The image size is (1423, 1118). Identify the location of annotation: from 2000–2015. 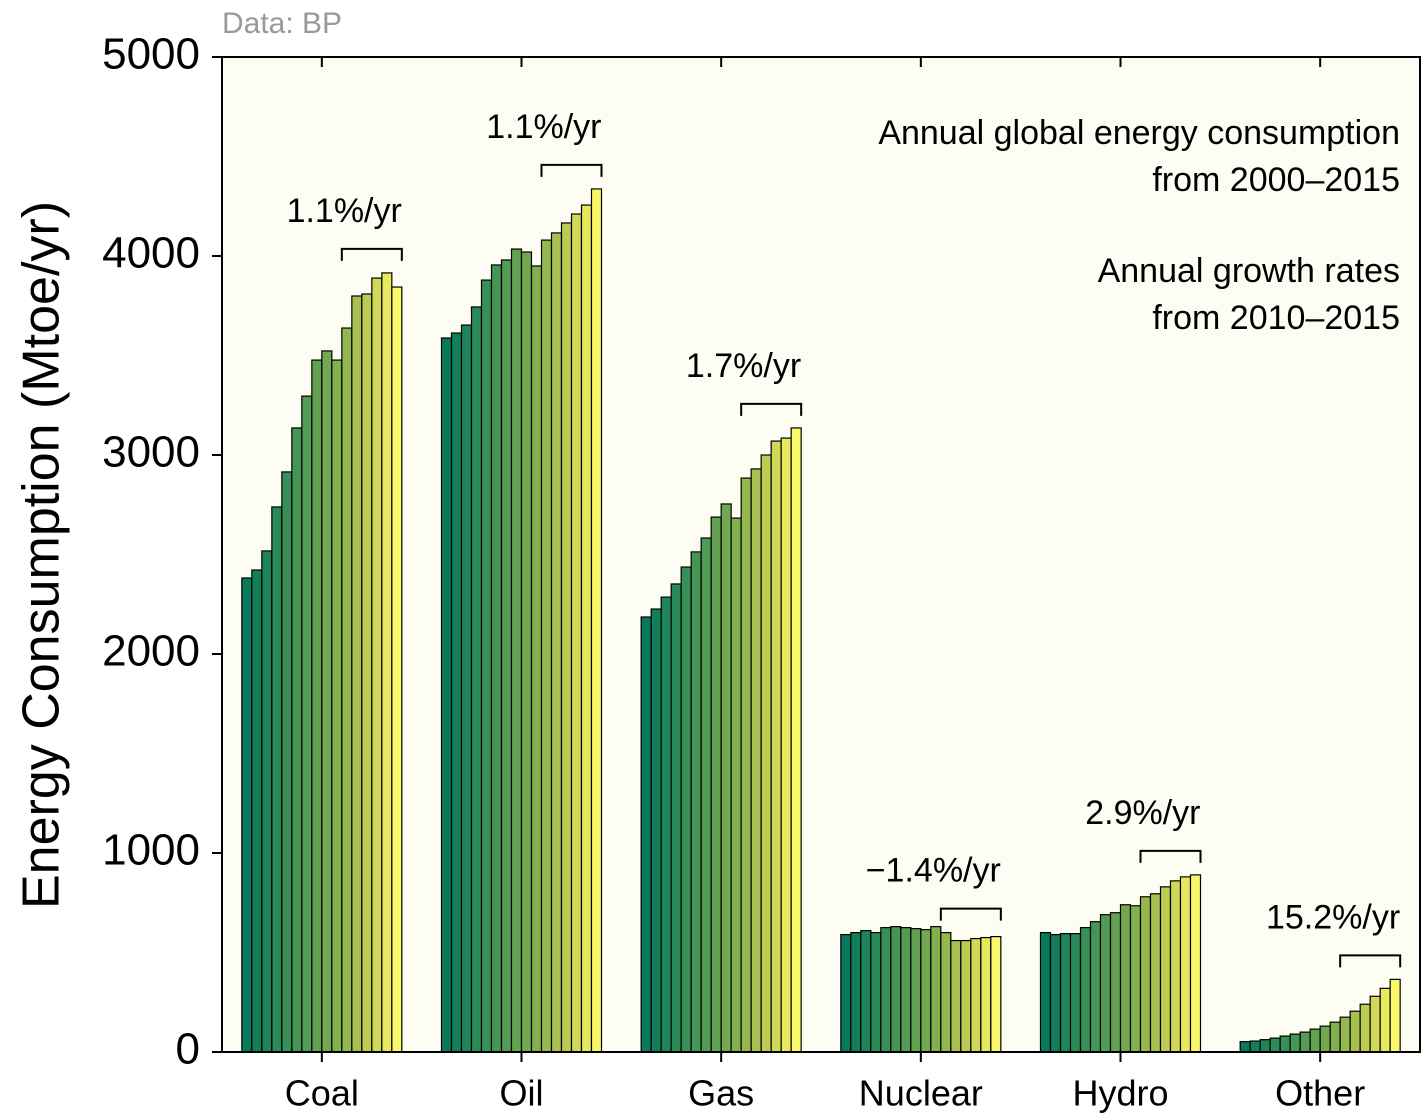
(1276, 180).